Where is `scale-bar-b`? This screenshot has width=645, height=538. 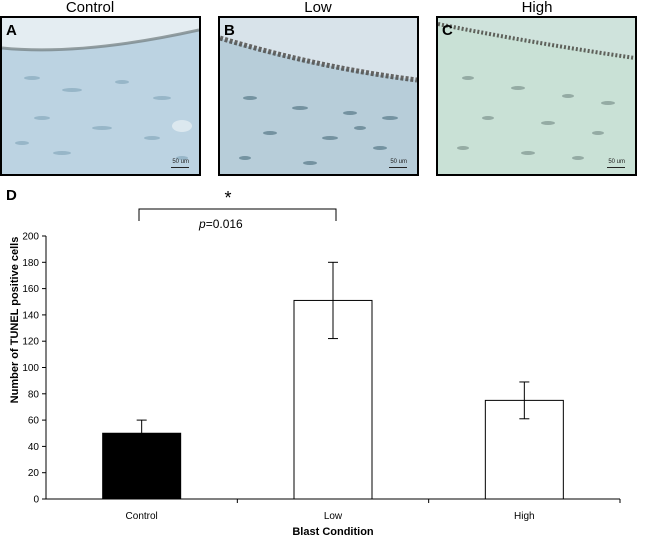
scale-bar-b is located at coordinates (398, 167).